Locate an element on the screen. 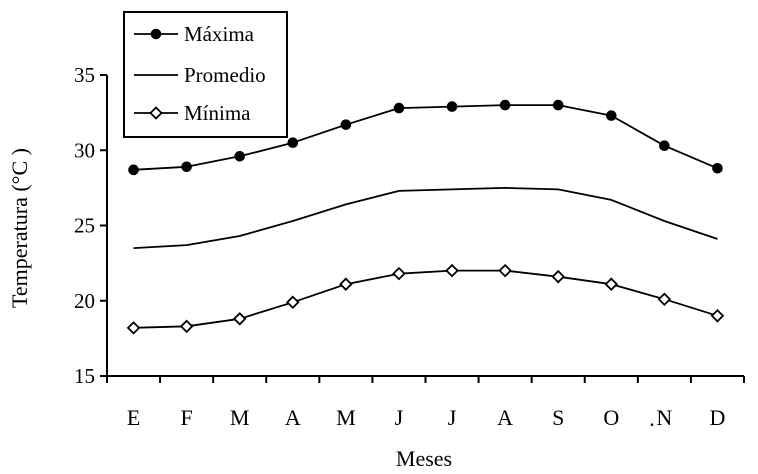 Image resolution: width=758 pixels, height=474 pixels. y-tick-label: 30 is located at coordinates (84, 150).